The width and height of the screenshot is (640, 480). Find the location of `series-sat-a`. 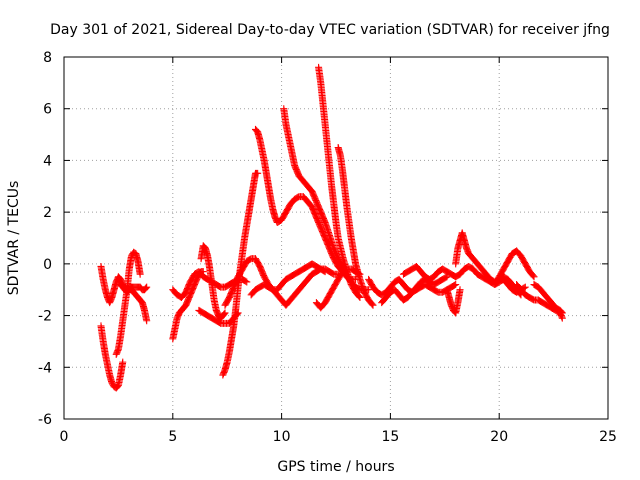

series-sat-a is located at coordinates (112, 357).